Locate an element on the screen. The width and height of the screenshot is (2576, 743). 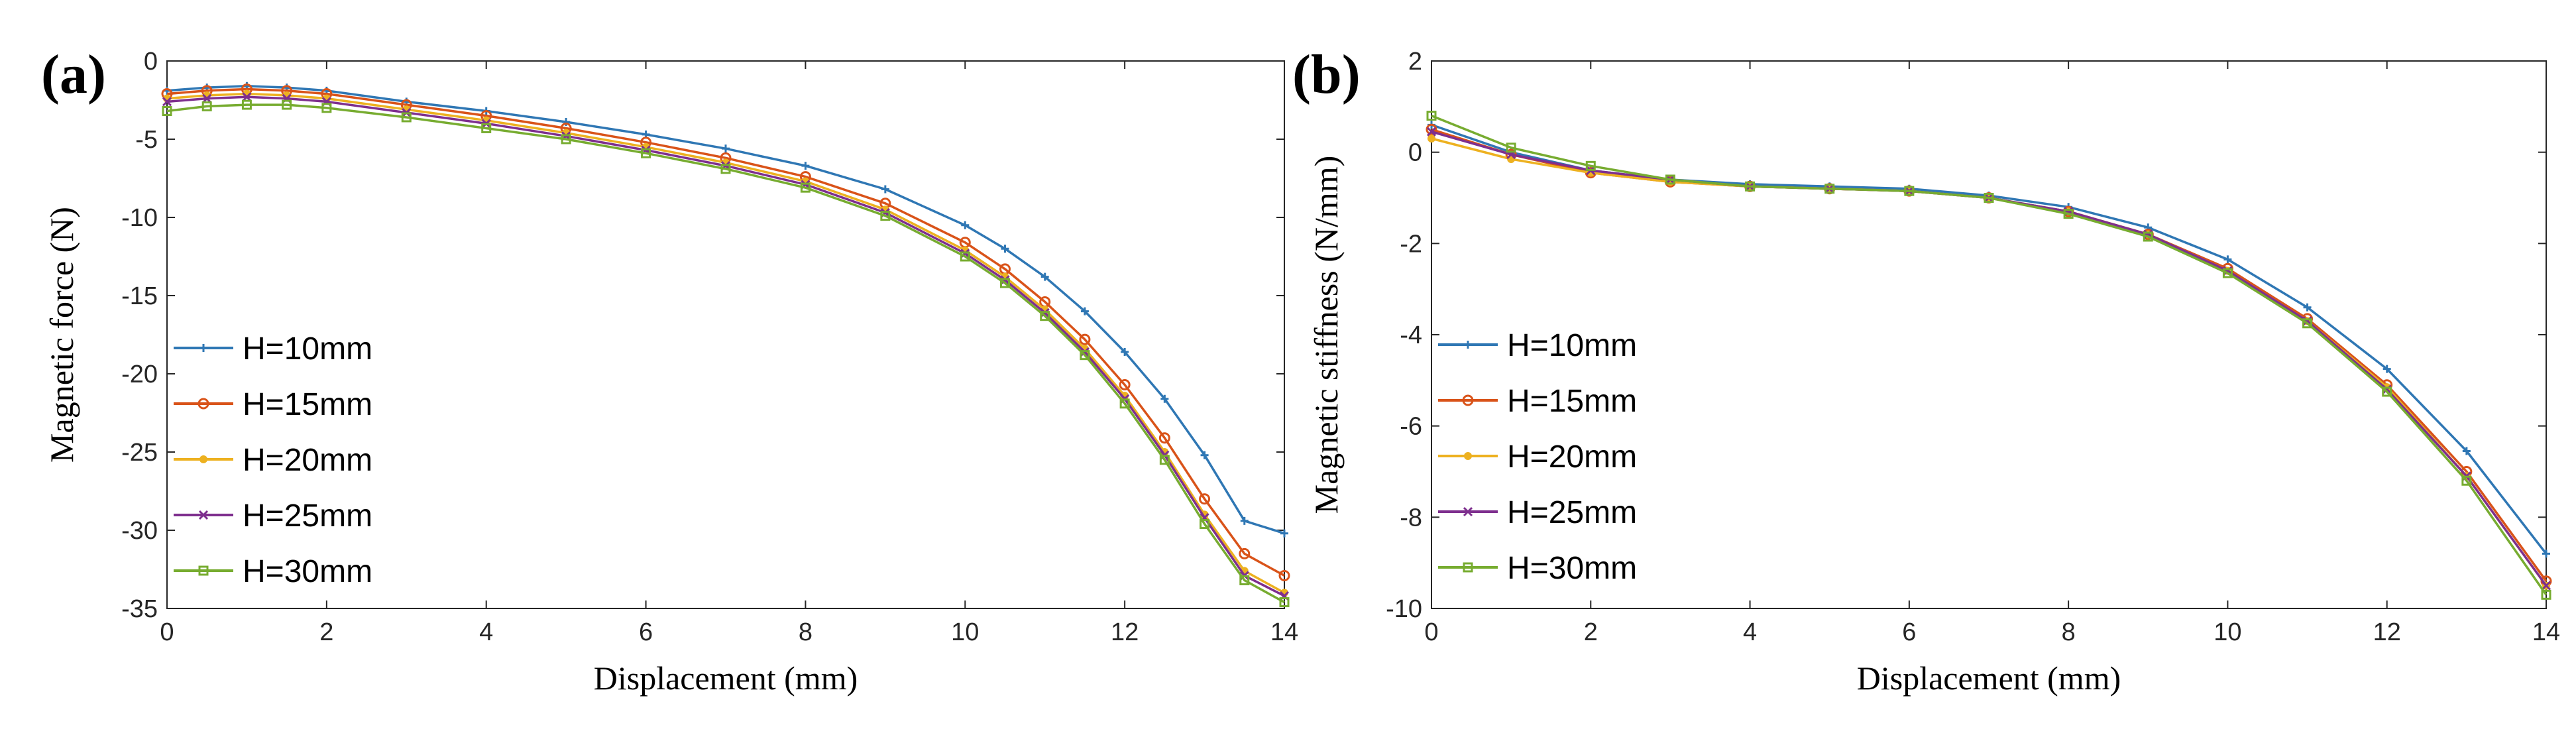
legend-label: H=25mm is located at coordinates (308, 516).